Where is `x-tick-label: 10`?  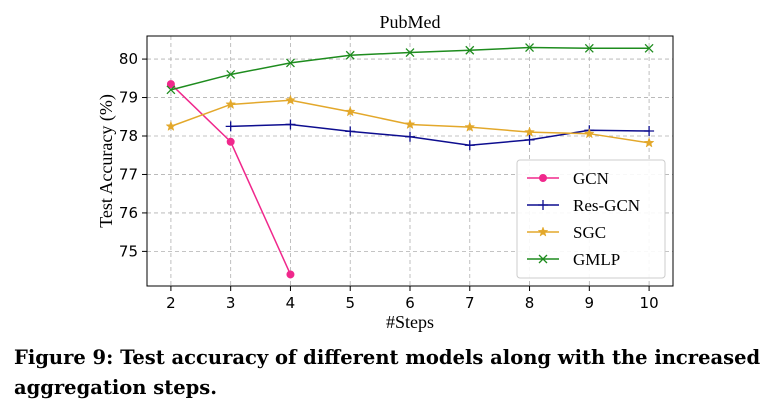 x-tick-label: 10 is located at coordinates (649, 303).